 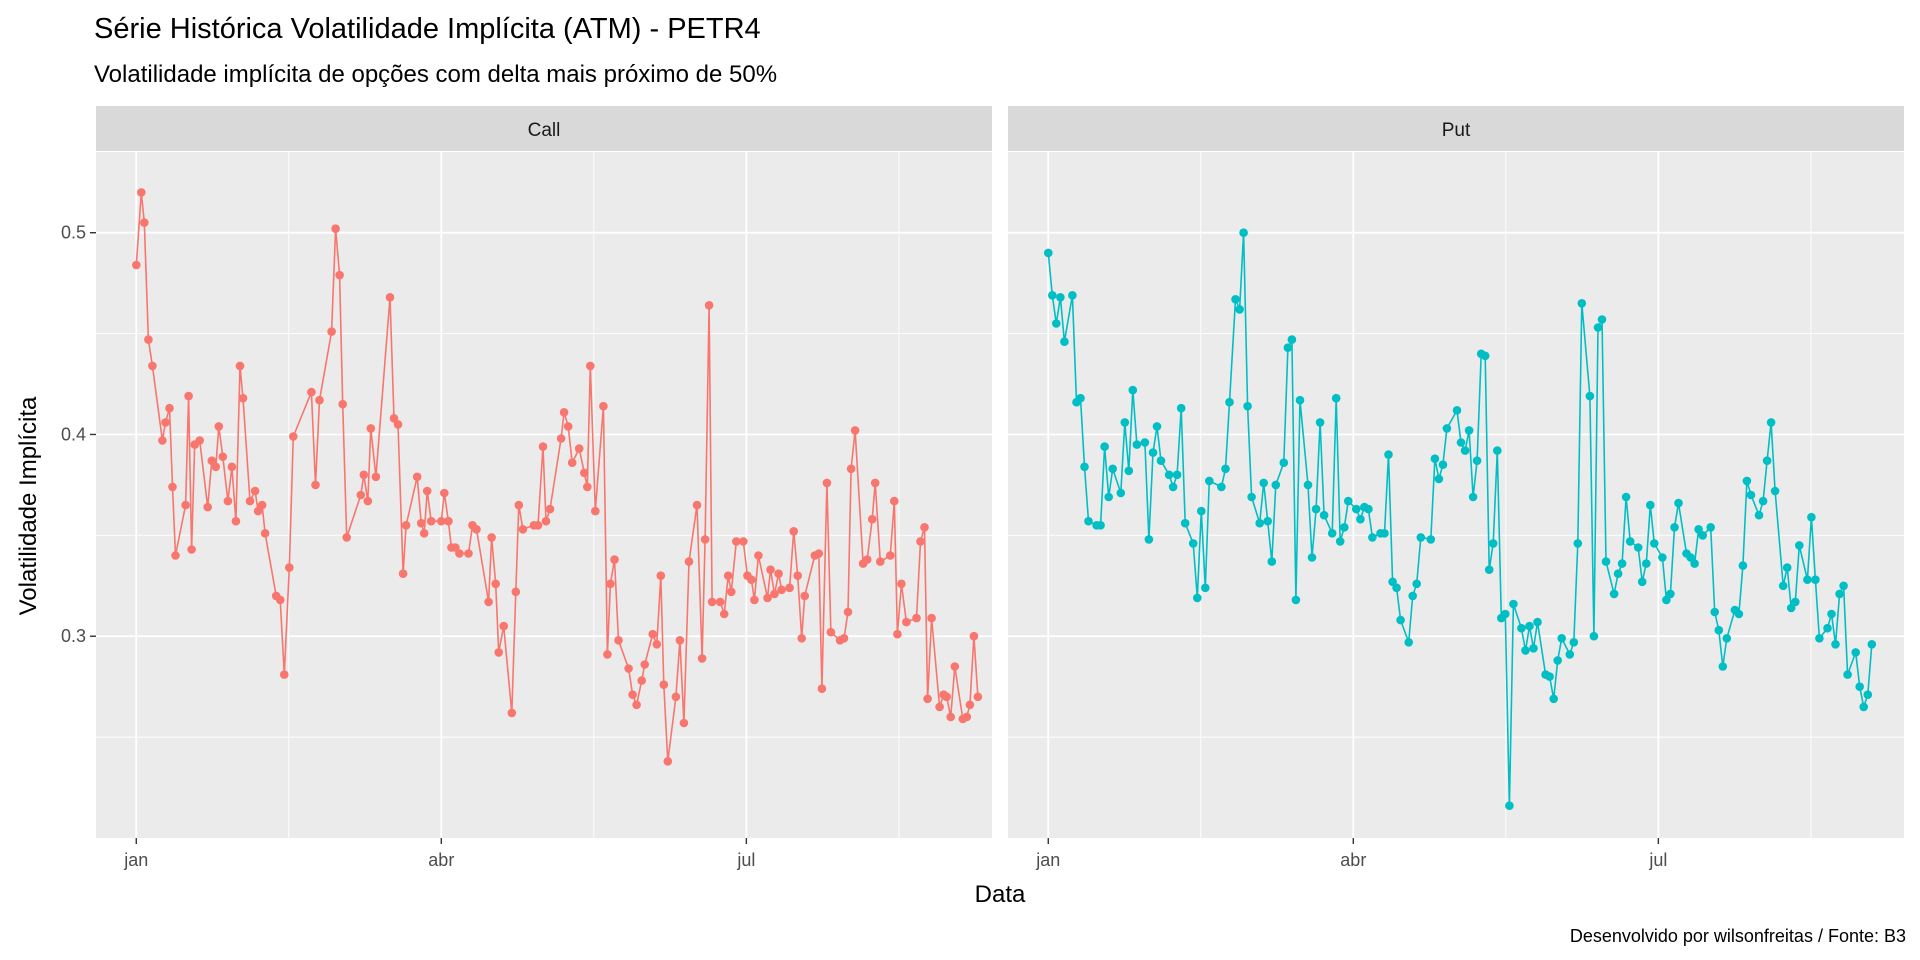 What do you see at coordinates (135, 860) in the screenshot?
I see `x-tick-label: jan` at bounding box center [135, 860].